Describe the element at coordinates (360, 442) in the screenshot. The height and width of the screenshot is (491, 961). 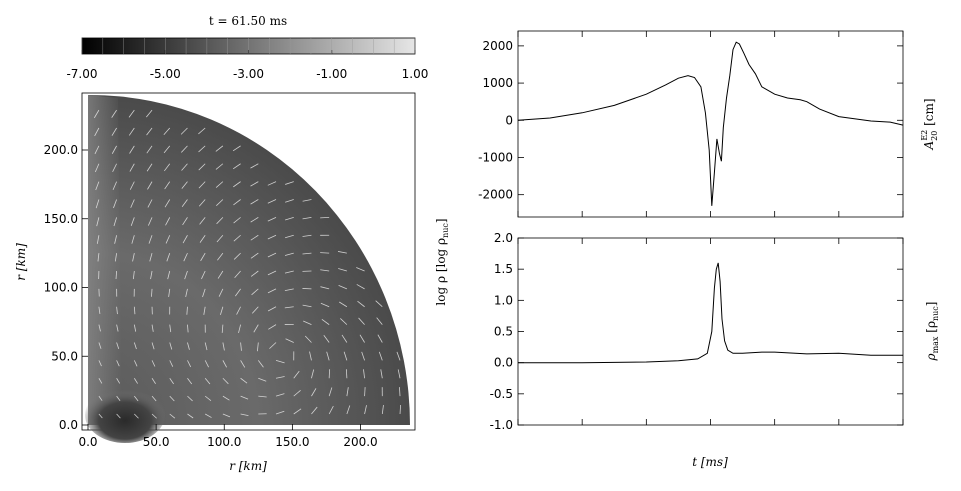
I see `heatmap-xtick-label: 200.0` at that location.